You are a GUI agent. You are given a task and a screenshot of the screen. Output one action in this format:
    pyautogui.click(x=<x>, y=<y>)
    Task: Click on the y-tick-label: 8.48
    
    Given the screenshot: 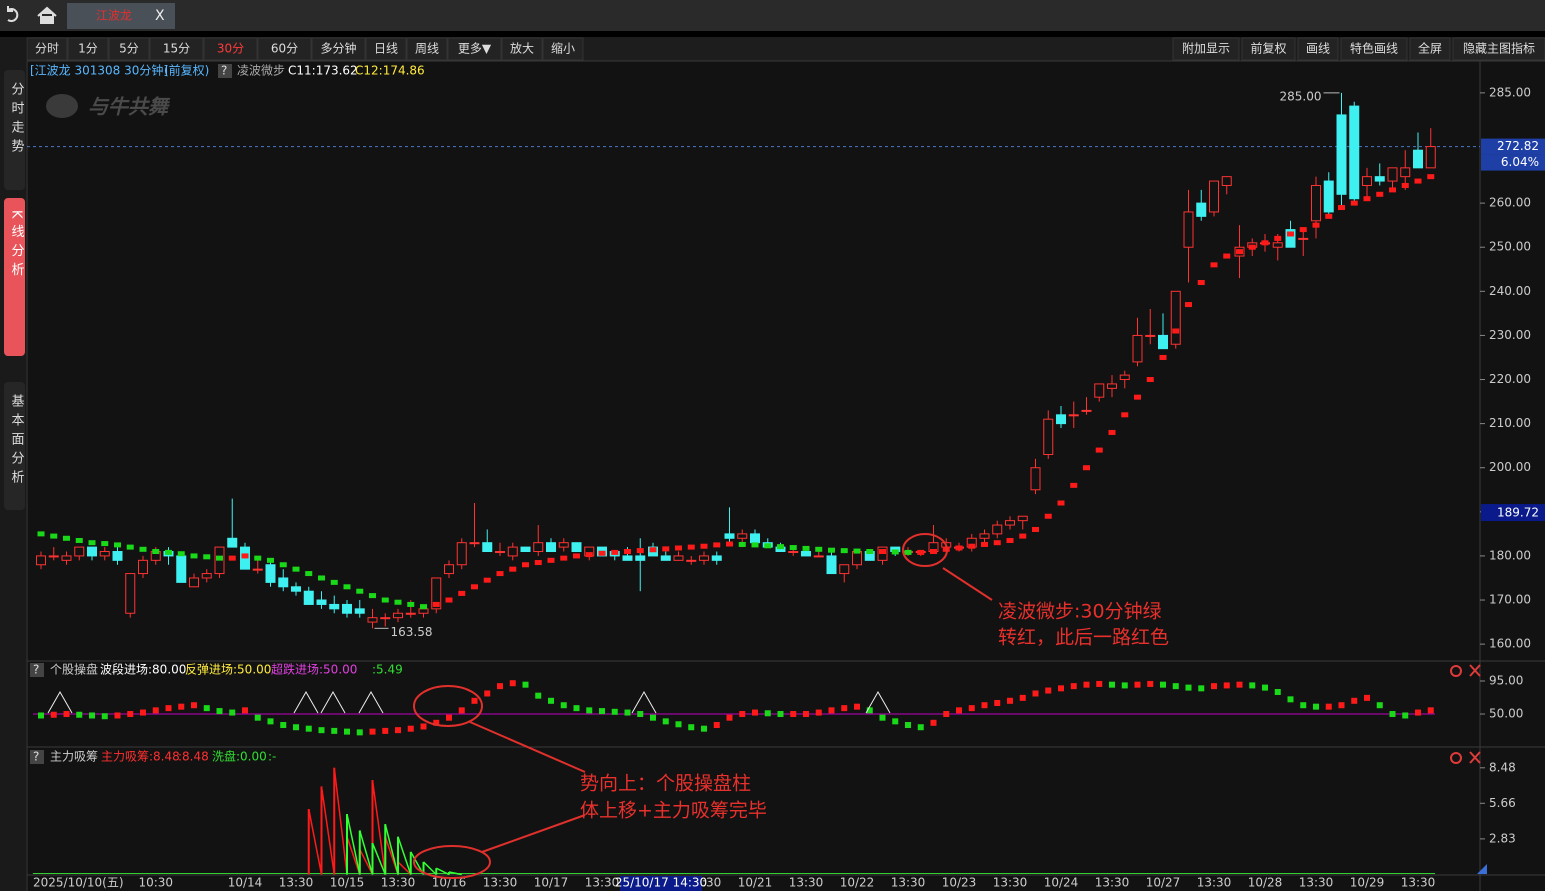 What is the action you would take?
    pyautogui.click(x=1502, y=767)
    